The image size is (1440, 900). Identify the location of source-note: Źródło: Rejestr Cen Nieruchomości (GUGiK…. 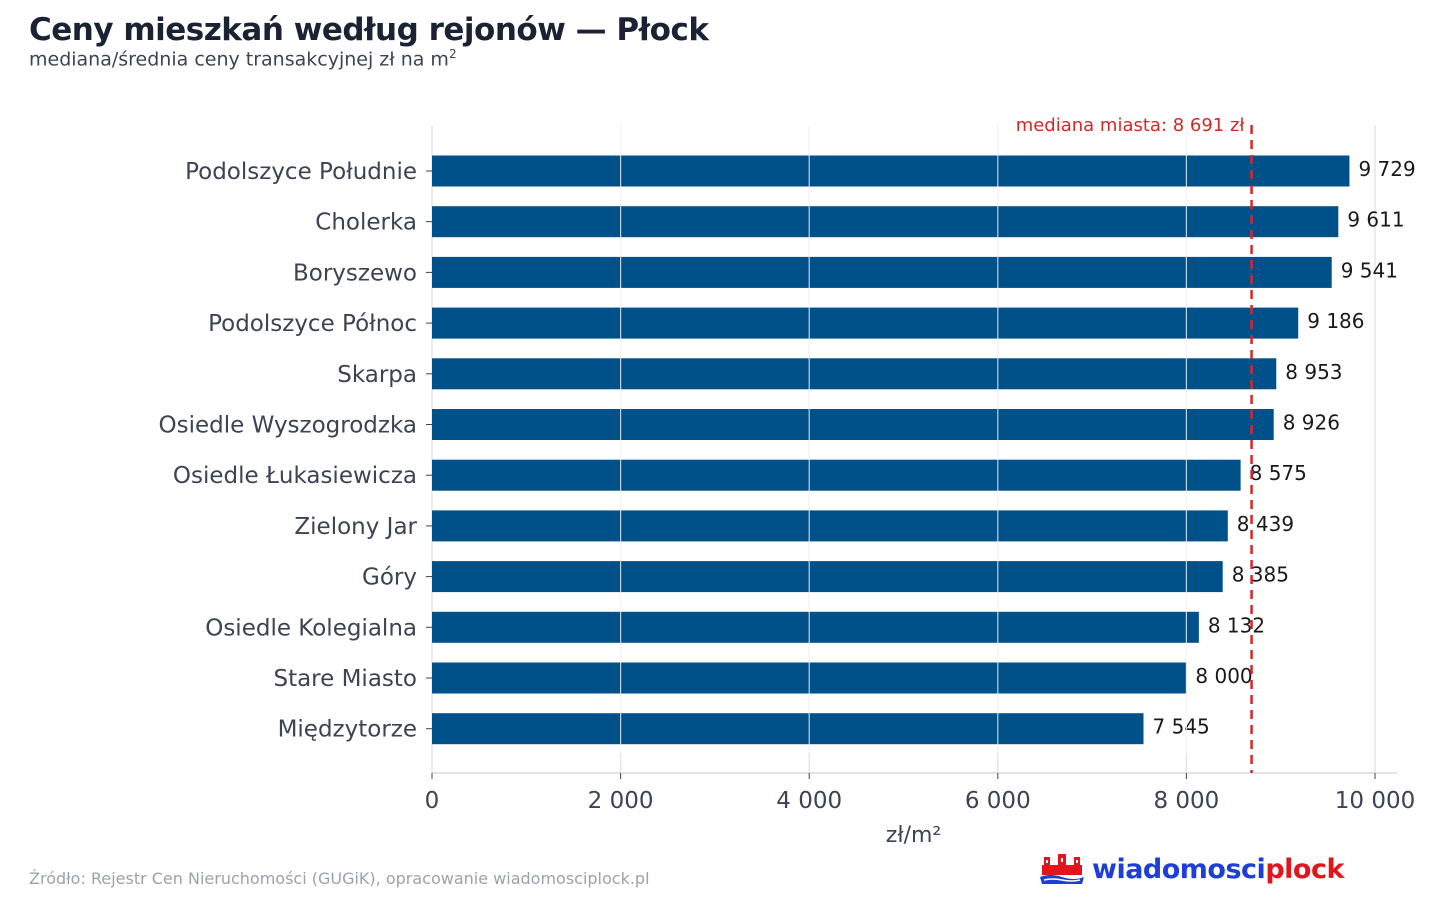
(339, 878).